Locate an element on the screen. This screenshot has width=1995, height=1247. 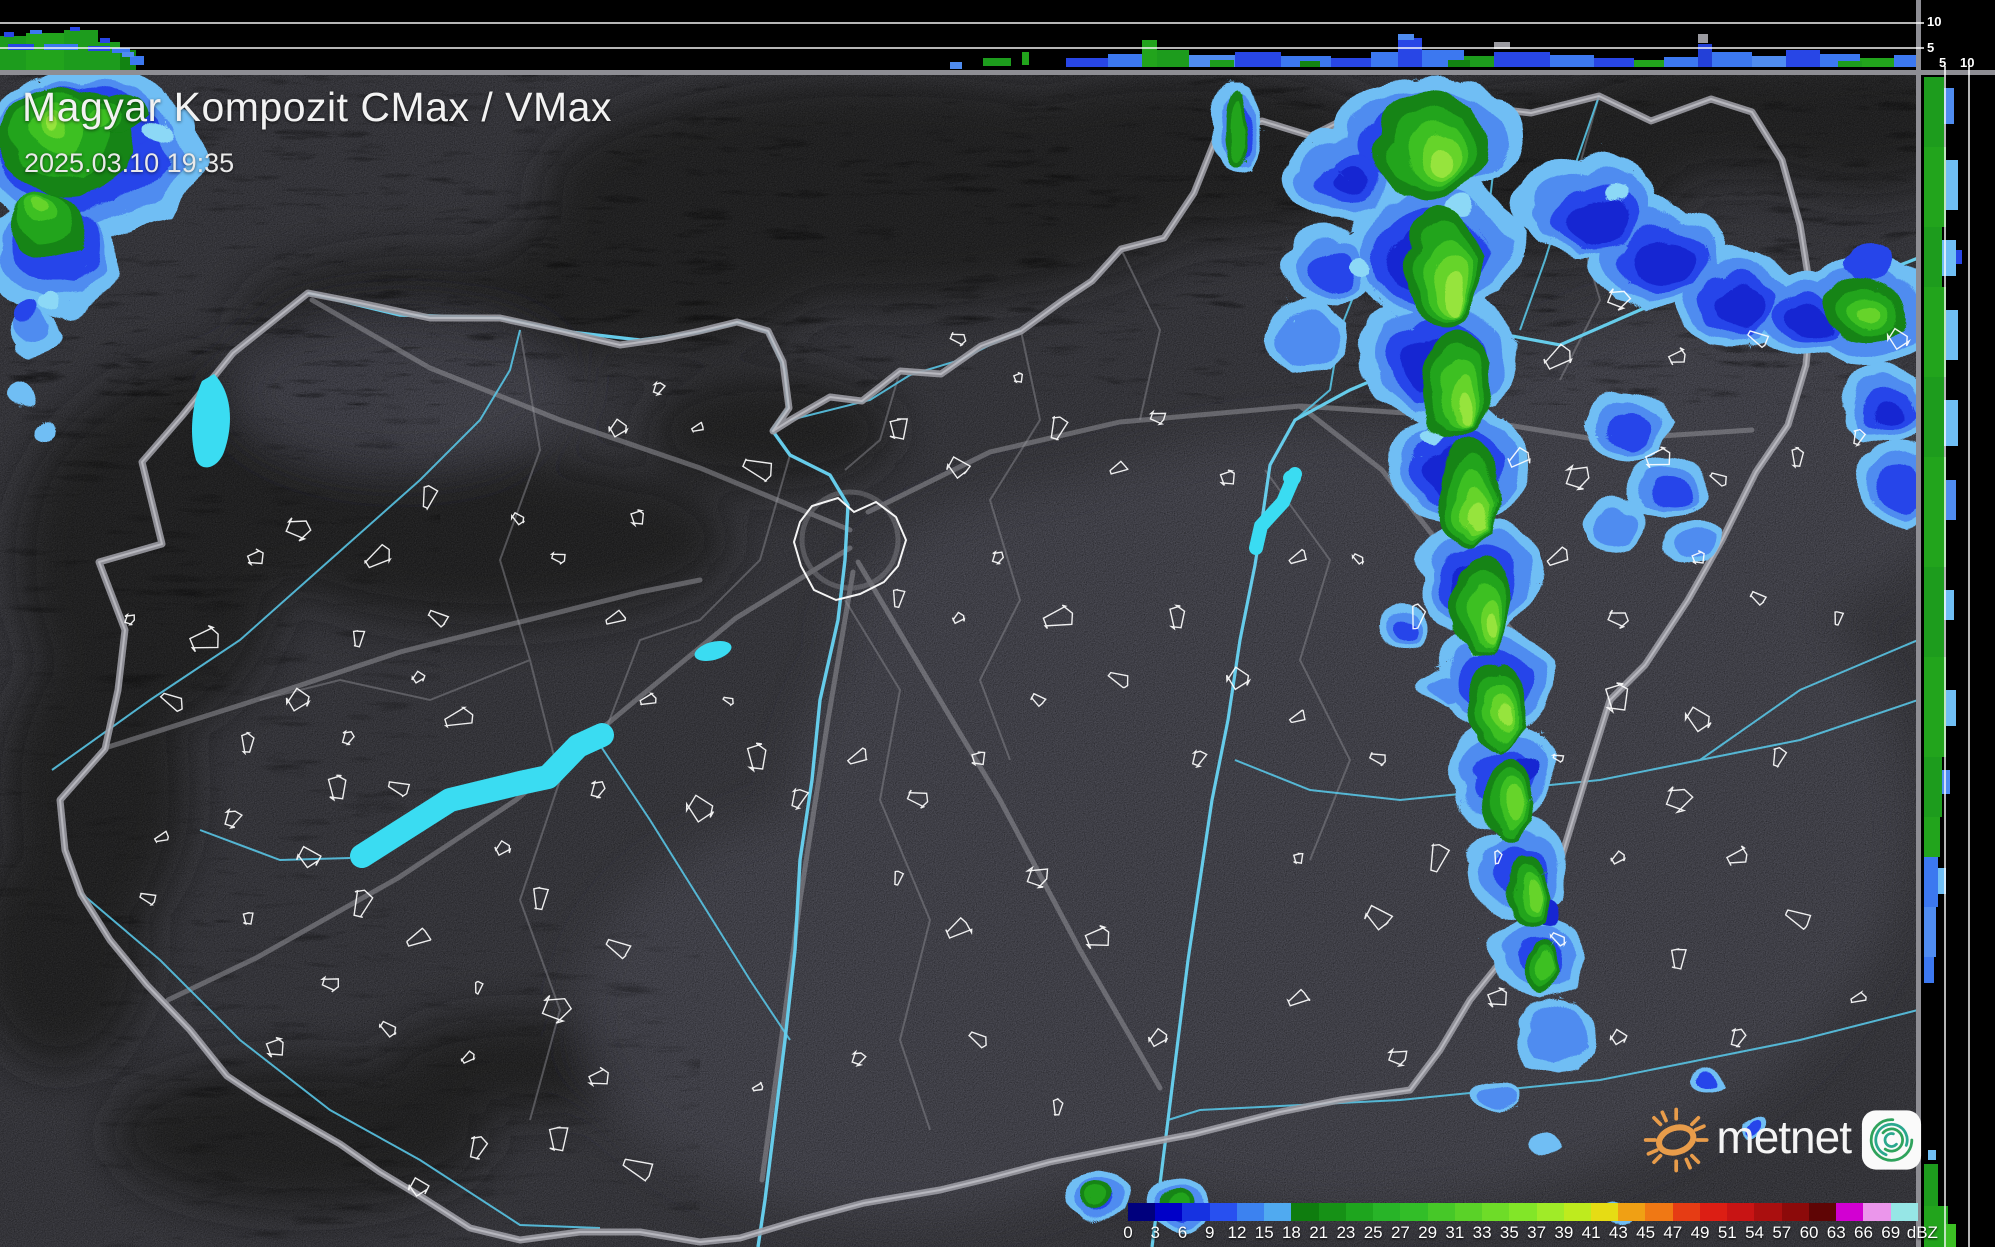
colorbar-label: 31 is located at coordinates (1455, 1232).